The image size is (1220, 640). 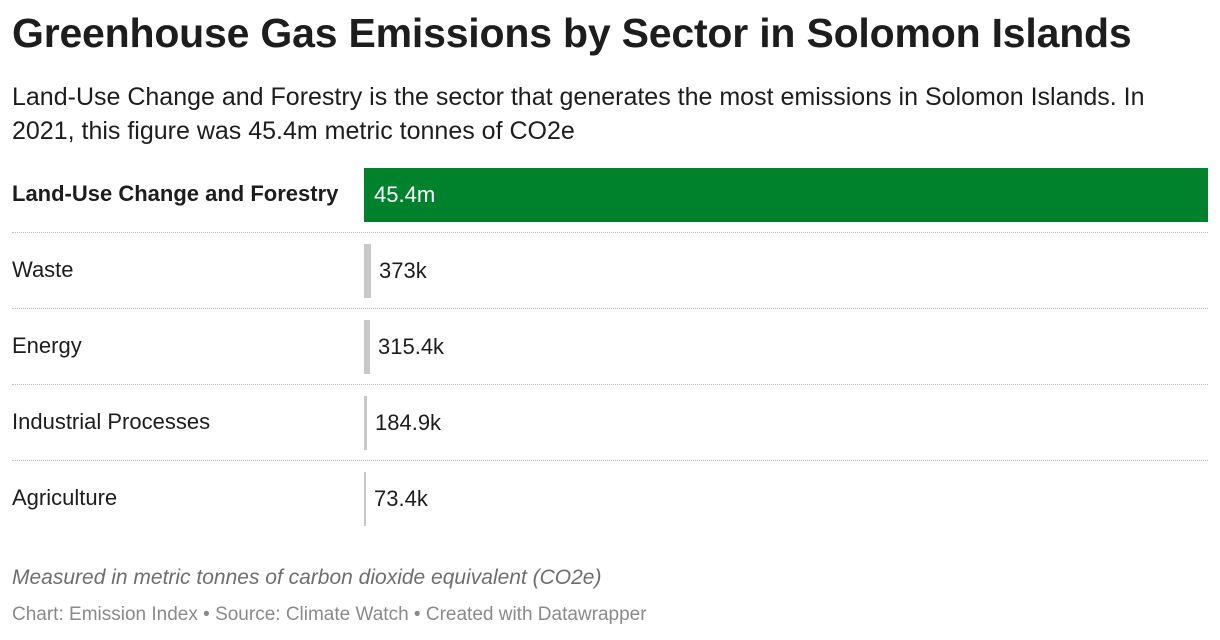 I want to click on category-label: Industrial Processes, so click(x=111, y=421).